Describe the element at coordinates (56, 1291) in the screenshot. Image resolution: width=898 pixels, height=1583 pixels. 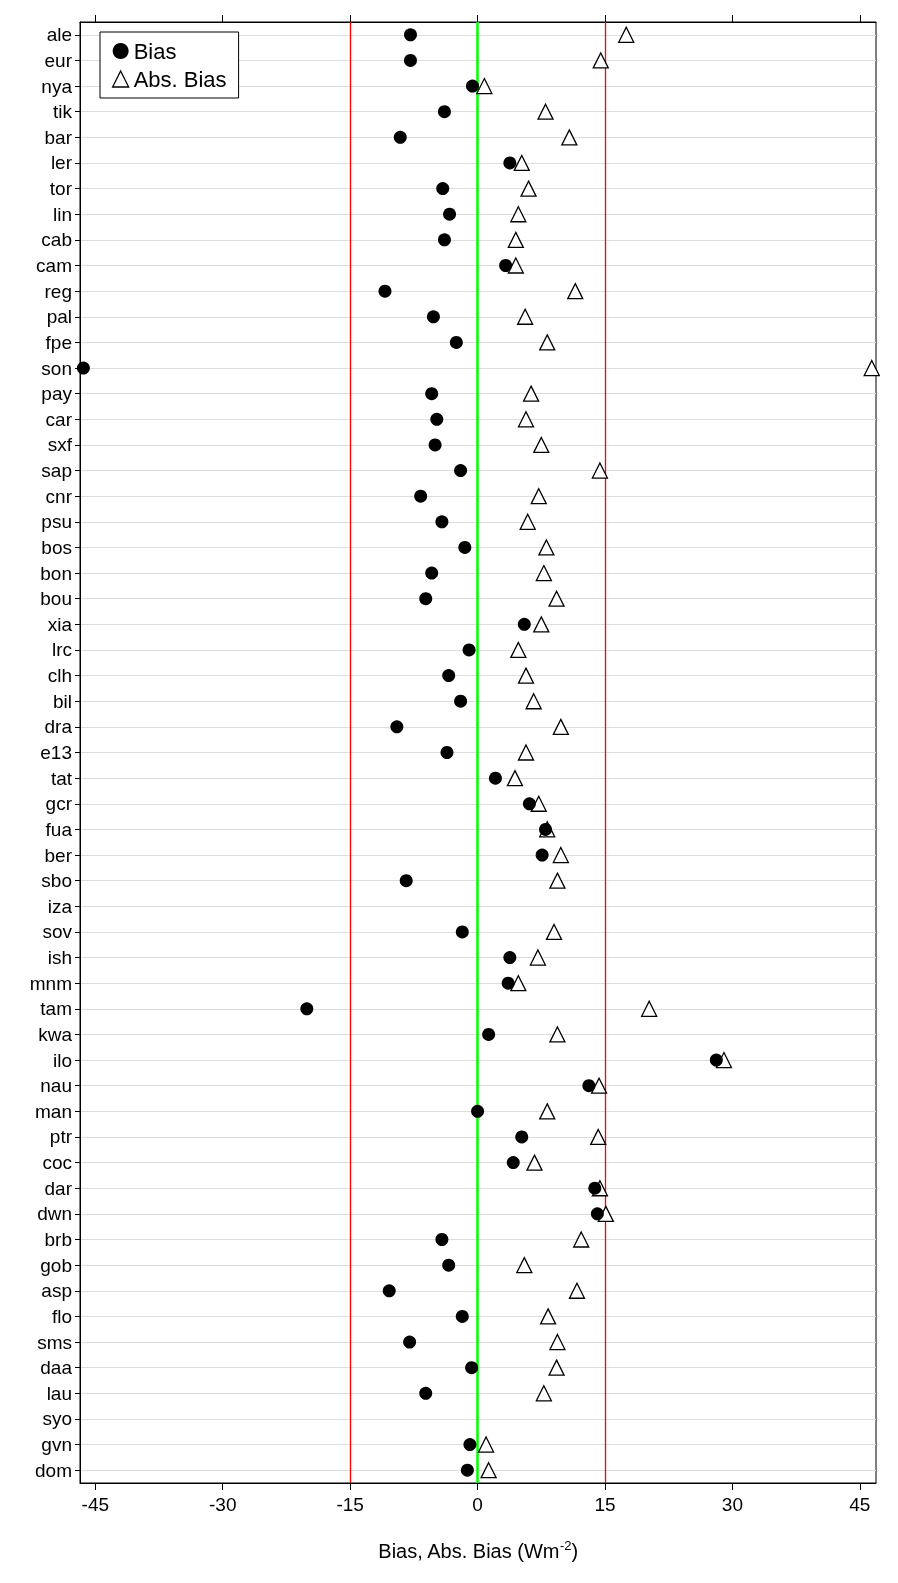
I see `y-tick-label: asp` at that location.